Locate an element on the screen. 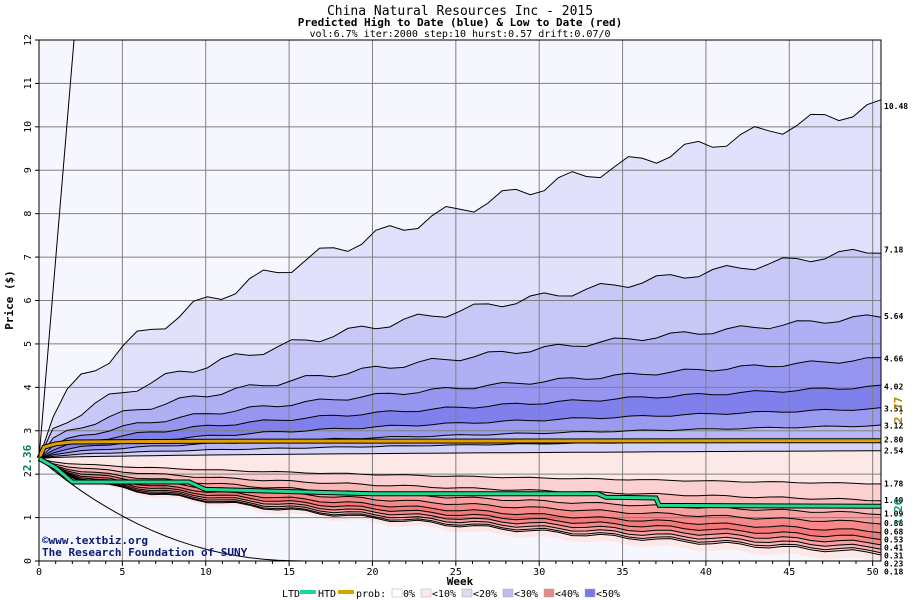 The height and width of the screenshot is (600, 920). low-band-1.78 is located at coordinates (460, 467).